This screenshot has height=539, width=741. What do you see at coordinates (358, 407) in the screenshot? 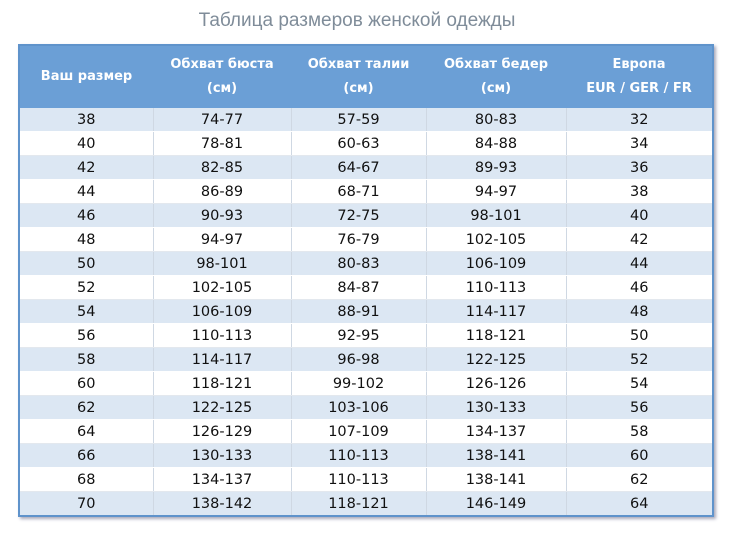
I see `table-cell: 103-106` at bounding box center [358, 407].